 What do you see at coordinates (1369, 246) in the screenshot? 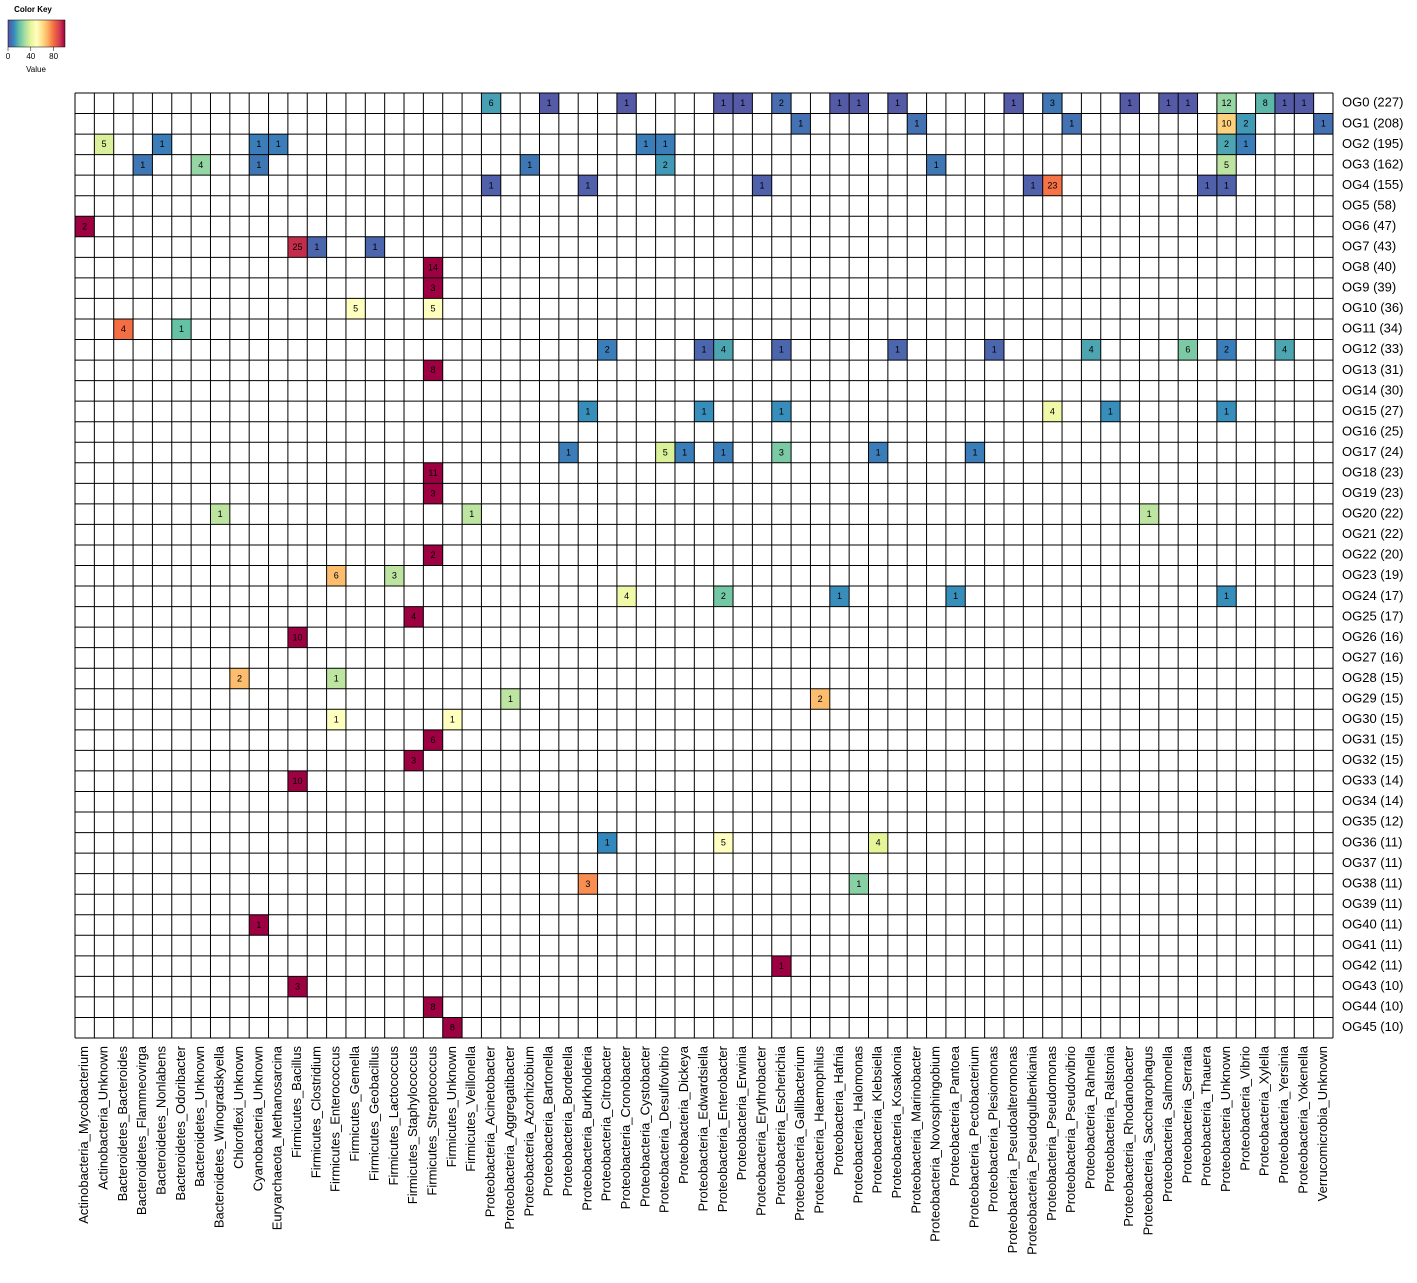
I see `row-label: OG7 (43)` at bounding box center [1369, 246].